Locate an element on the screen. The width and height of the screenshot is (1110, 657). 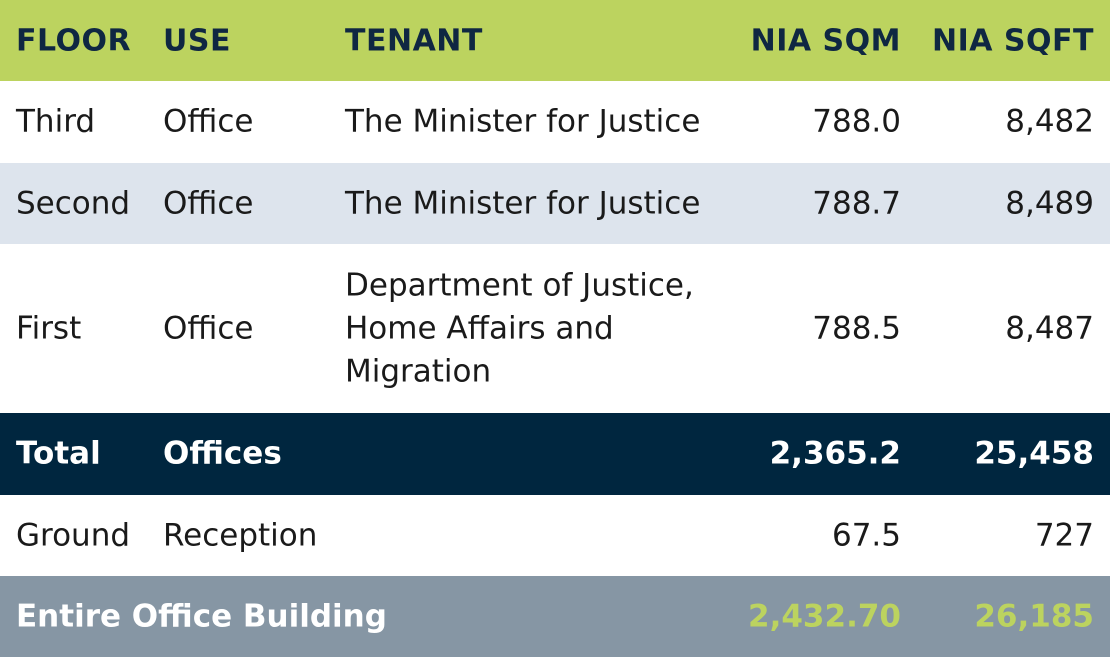
header-tenant: TENANT is located at coordinates (414, 40).